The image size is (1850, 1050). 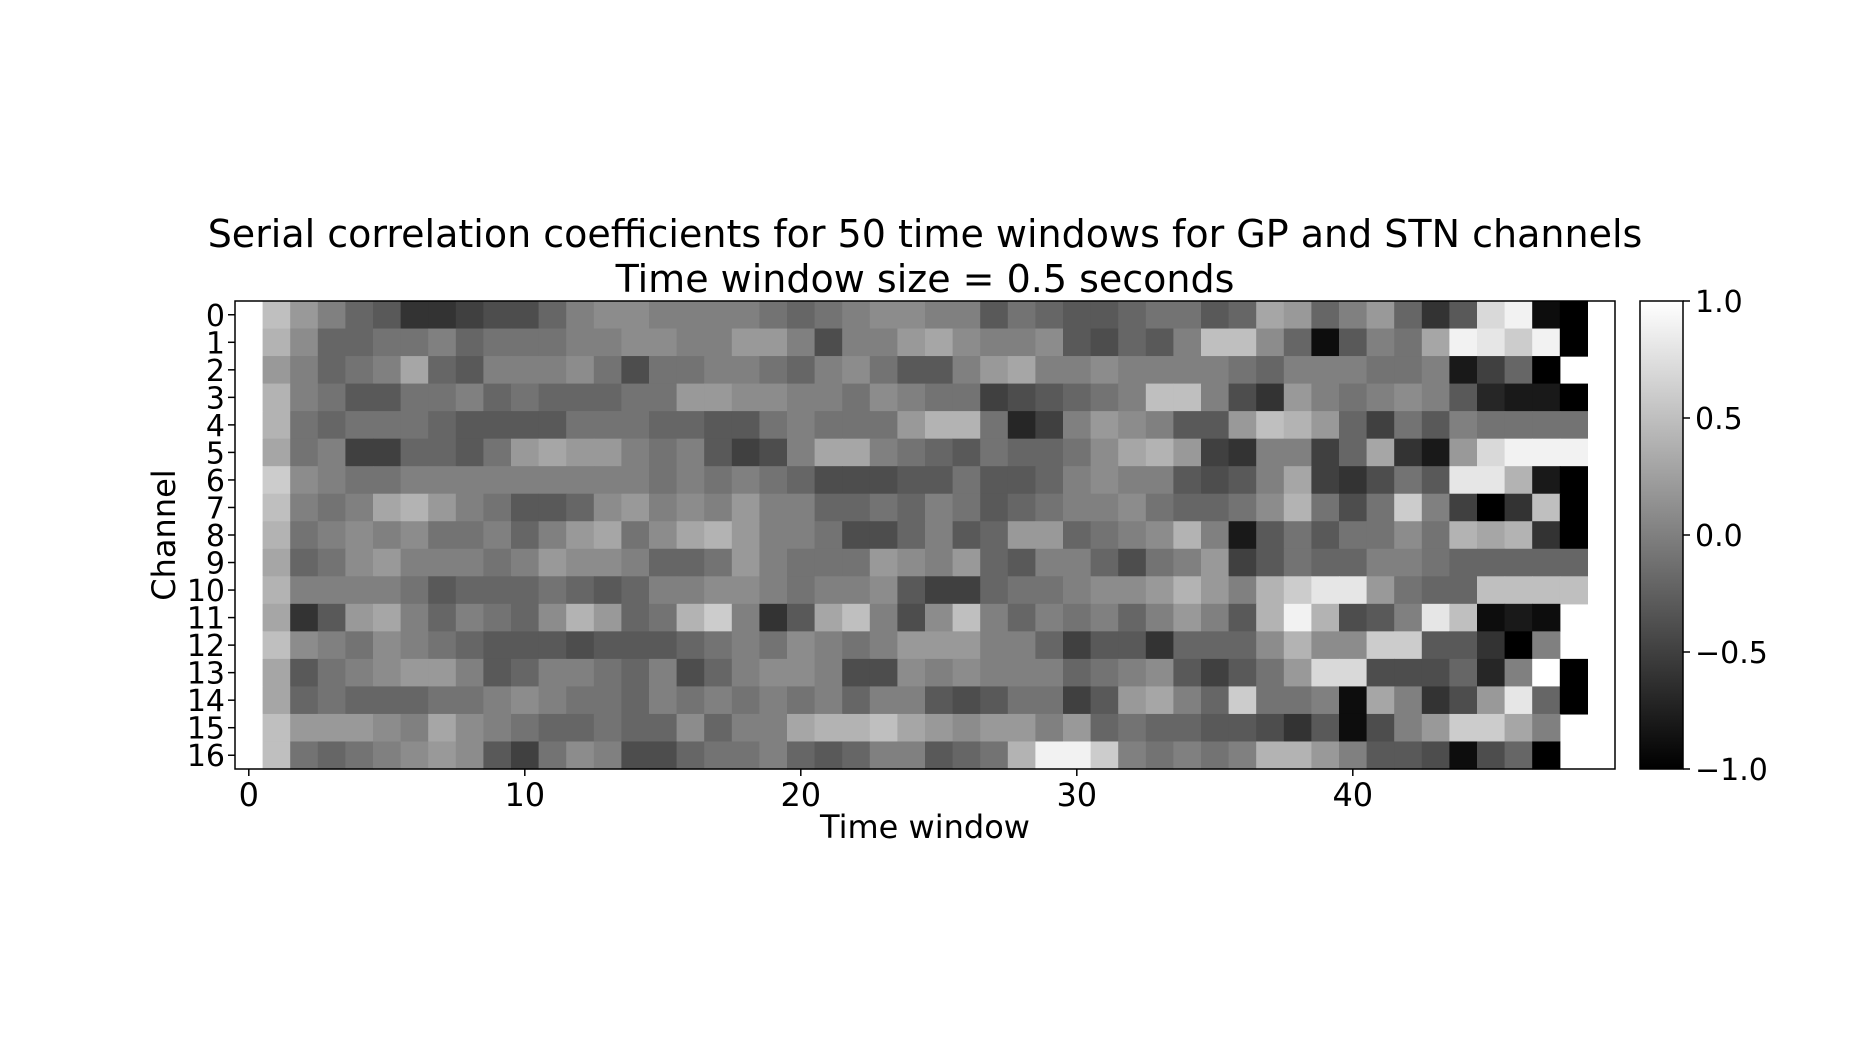 What do you see at coordinates (164, 534) in the screenshot?
I see `y-axis-label: Channel` at bounding box center [164, 534].